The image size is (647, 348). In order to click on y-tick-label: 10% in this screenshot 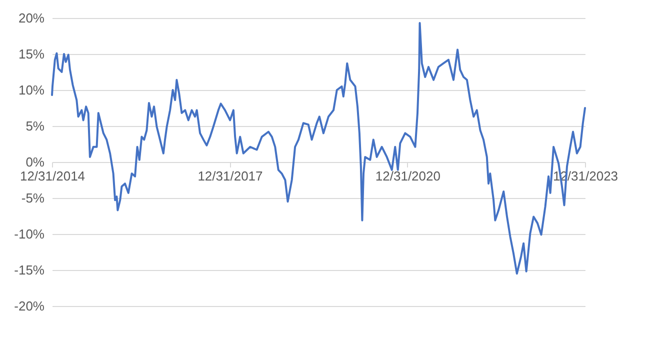, I will do `click(31, 90)`.